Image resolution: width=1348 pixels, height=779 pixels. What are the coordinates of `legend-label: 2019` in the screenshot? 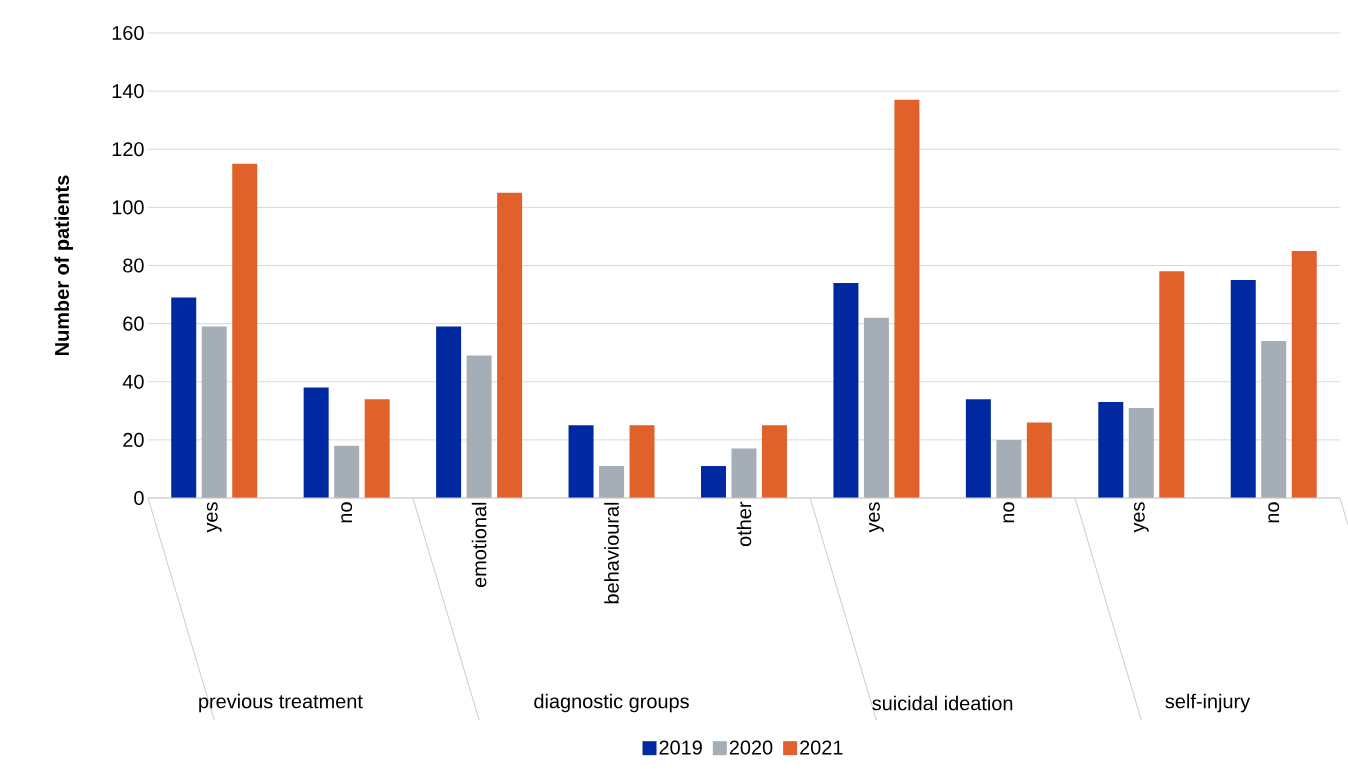 It's located at (680, 747).